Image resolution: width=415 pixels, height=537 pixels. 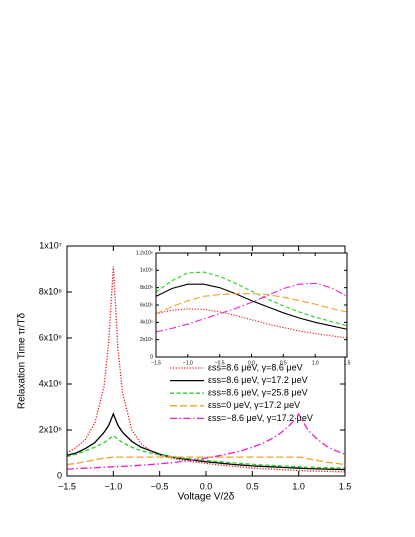 What do you see at coordinates (254, 405) in the screenshot?
I see `legend-label: εss=0 μeV, γ=17.2 μeV` at bounding box center [254, 405].